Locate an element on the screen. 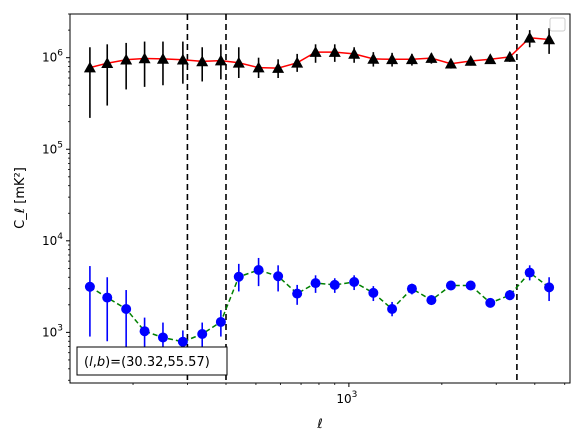 The width and height of the screenshot is (580, 441). y-tick-label: 10⁵ is located at coordinates (52, 148).